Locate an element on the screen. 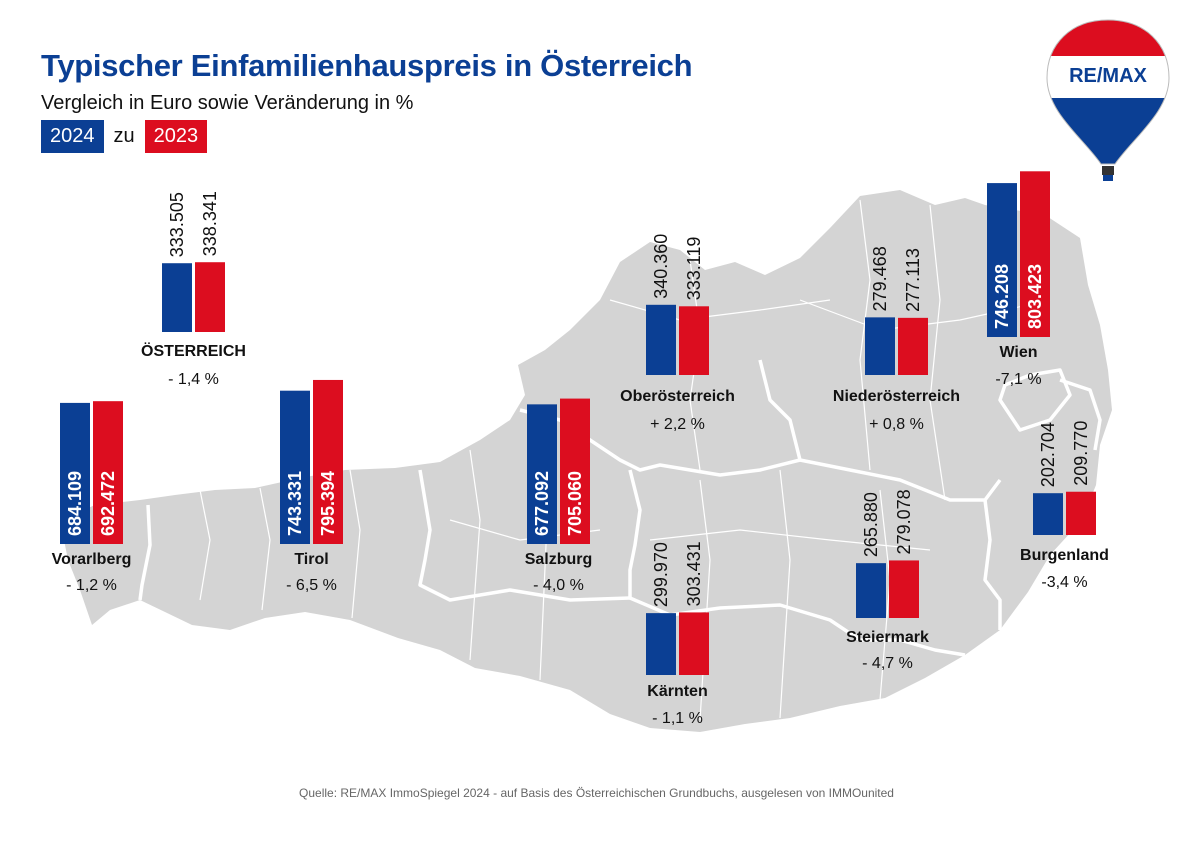  region-group-steiermark: 265.880 279.078 Steiermark - 4,7 % is located at coordinates (887, 580).